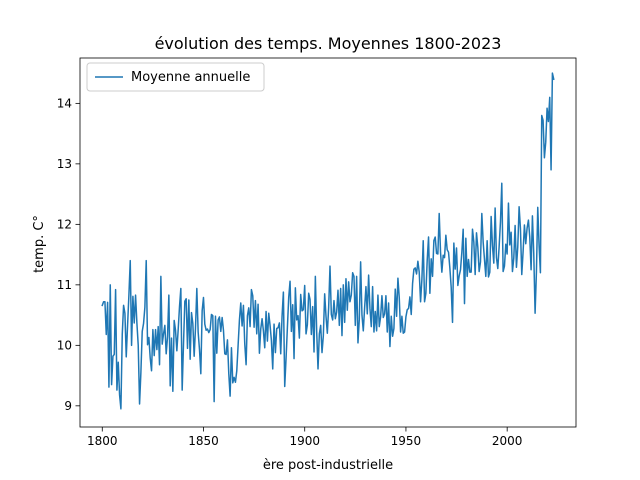  What do you see at coordinates (304, 441) in the screenshot?
I see `x-tick-label: 1900` at bounding box center [304, 441].